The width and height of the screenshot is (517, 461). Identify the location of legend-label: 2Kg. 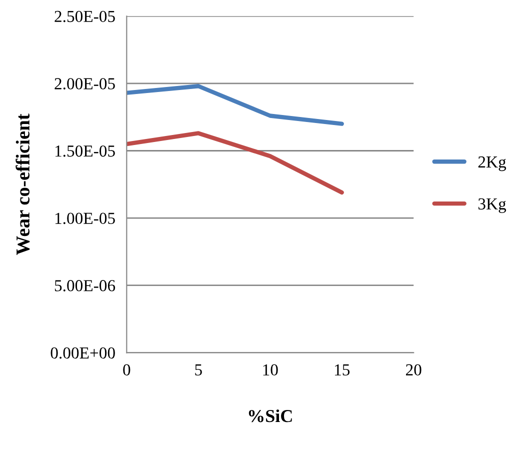
(492, 164).